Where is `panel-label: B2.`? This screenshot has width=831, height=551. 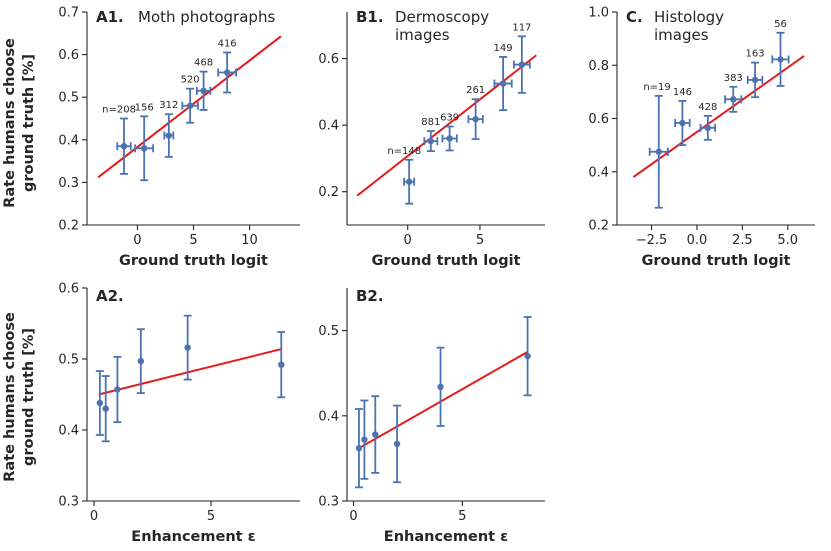
panel-label: B2. is located at coordinates (370, 296).